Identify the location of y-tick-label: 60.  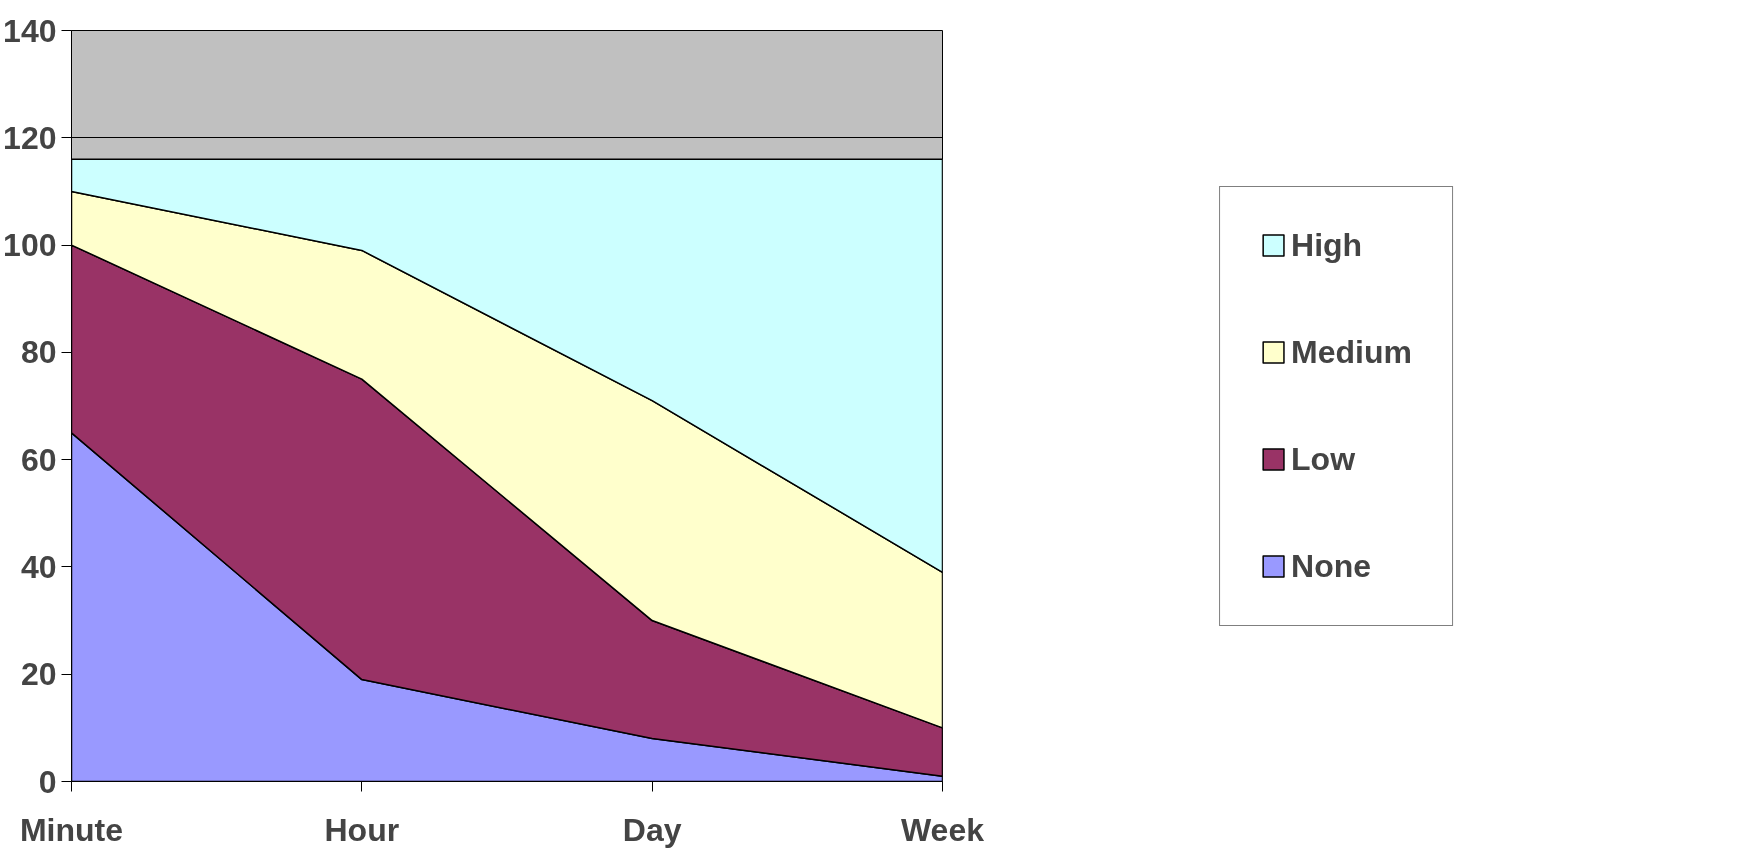
(38, 459).